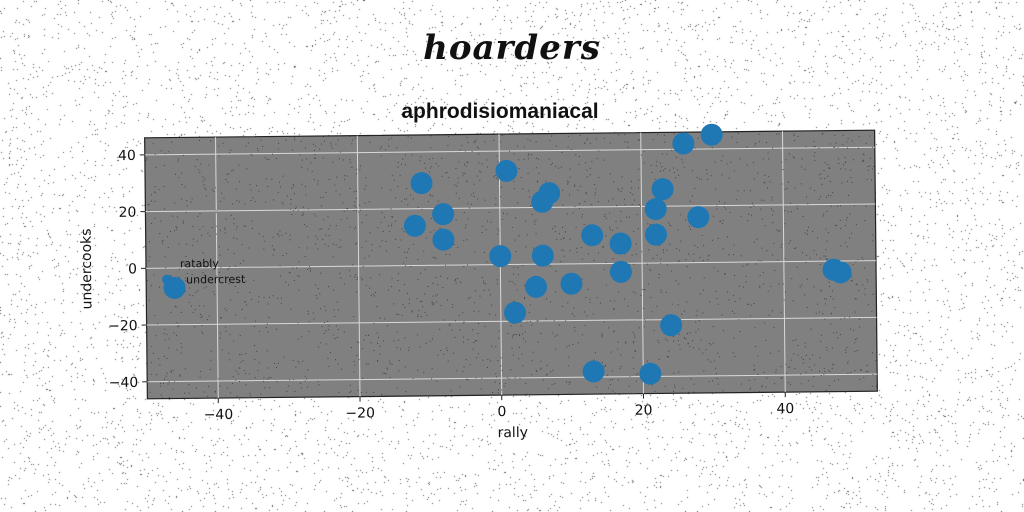 The height and width of the screenshot is (512, 1024). What do you see at coordinates (87, 268) in the screenshot?
I see `y-axis-label: undercooks` at bounding box center [87, 268].